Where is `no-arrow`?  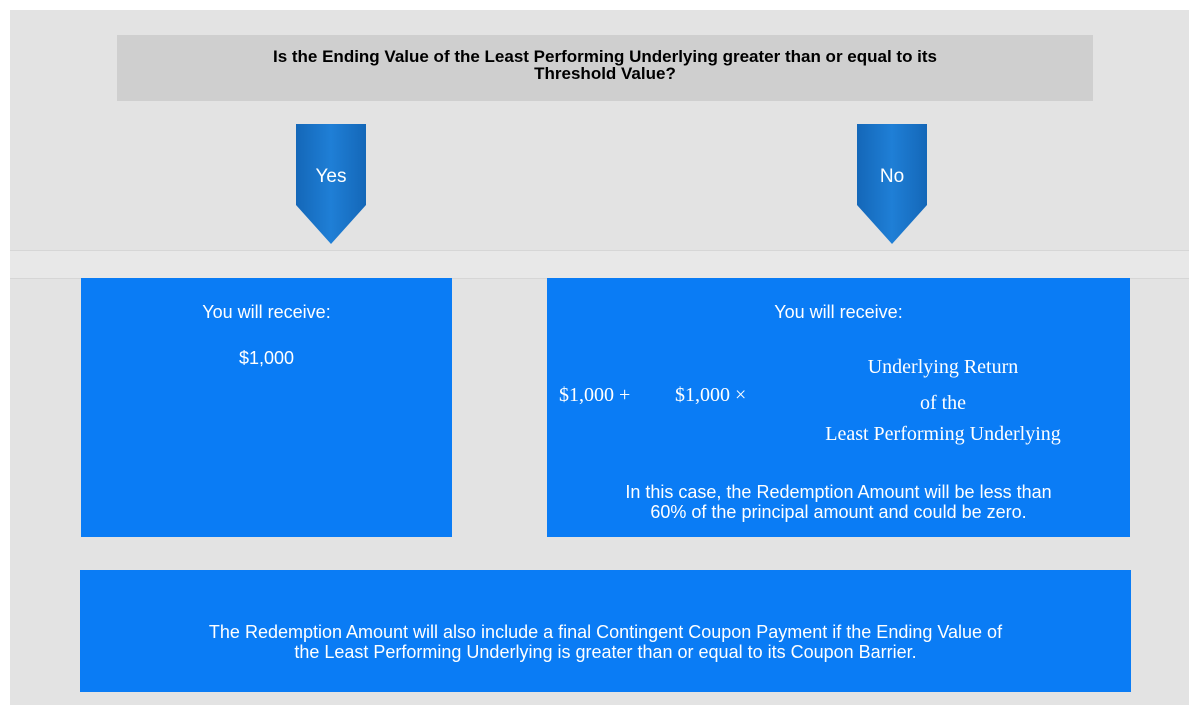
no-arrow is located at coordinates (892, 184).